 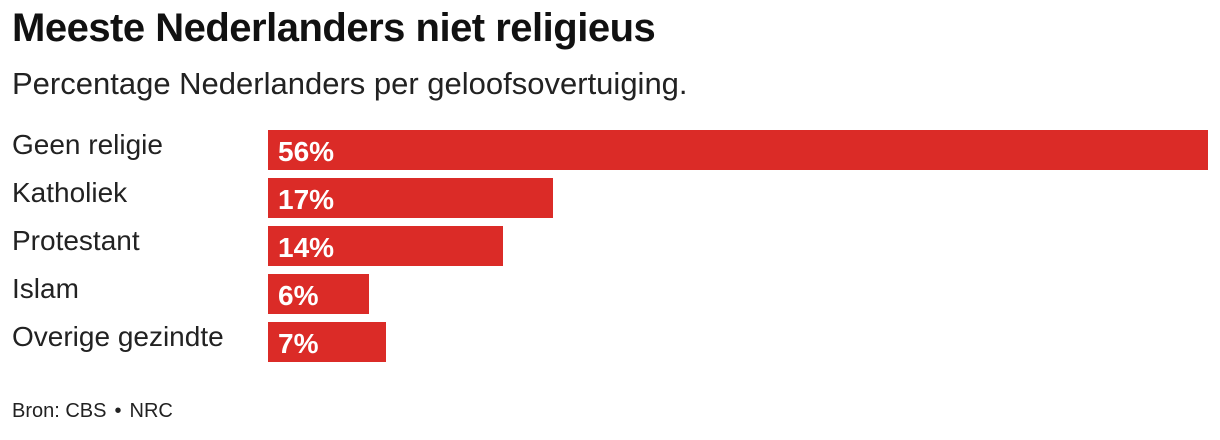 I want to click on bar-value-label: 56%, so click(x=306, y=151).